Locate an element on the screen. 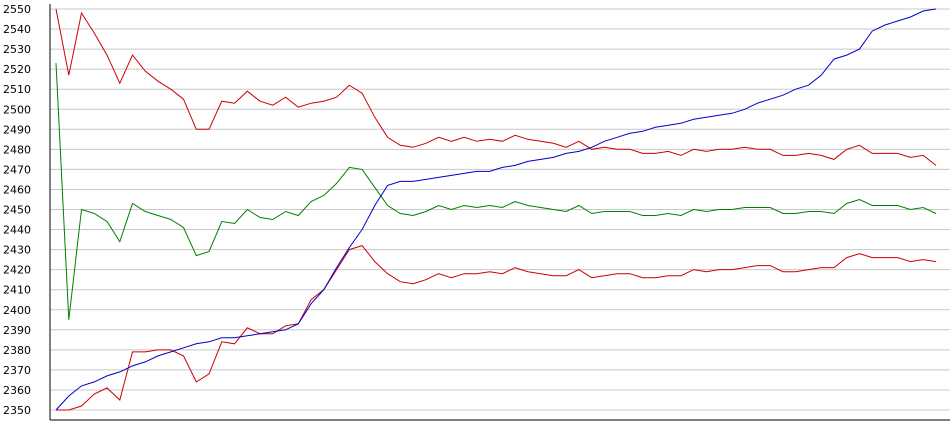 This screenshot has width=950, height=435. y-tick-label: 2490 is located at coordinates (17, 129).